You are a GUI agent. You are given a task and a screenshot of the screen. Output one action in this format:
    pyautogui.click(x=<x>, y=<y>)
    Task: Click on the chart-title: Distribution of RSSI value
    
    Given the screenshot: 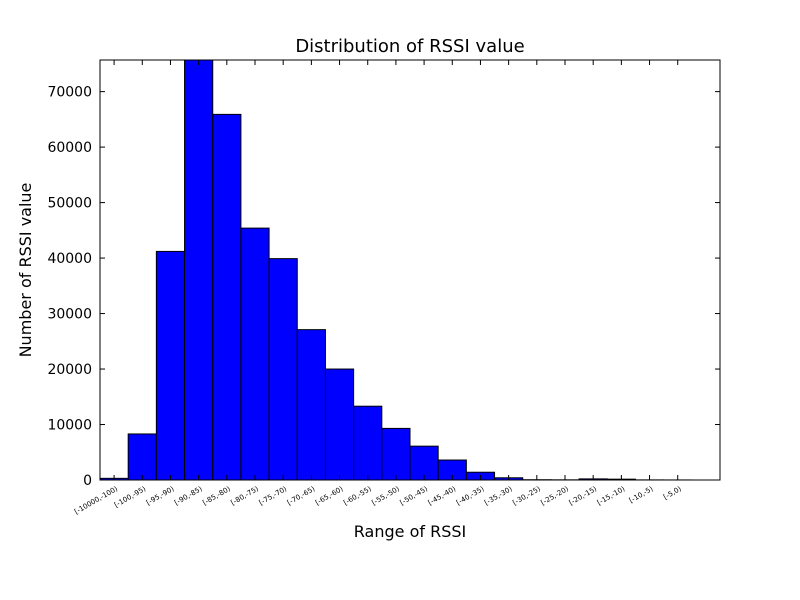 What is the action you would take?
    pyautogui.click(x=409, y=46)
    